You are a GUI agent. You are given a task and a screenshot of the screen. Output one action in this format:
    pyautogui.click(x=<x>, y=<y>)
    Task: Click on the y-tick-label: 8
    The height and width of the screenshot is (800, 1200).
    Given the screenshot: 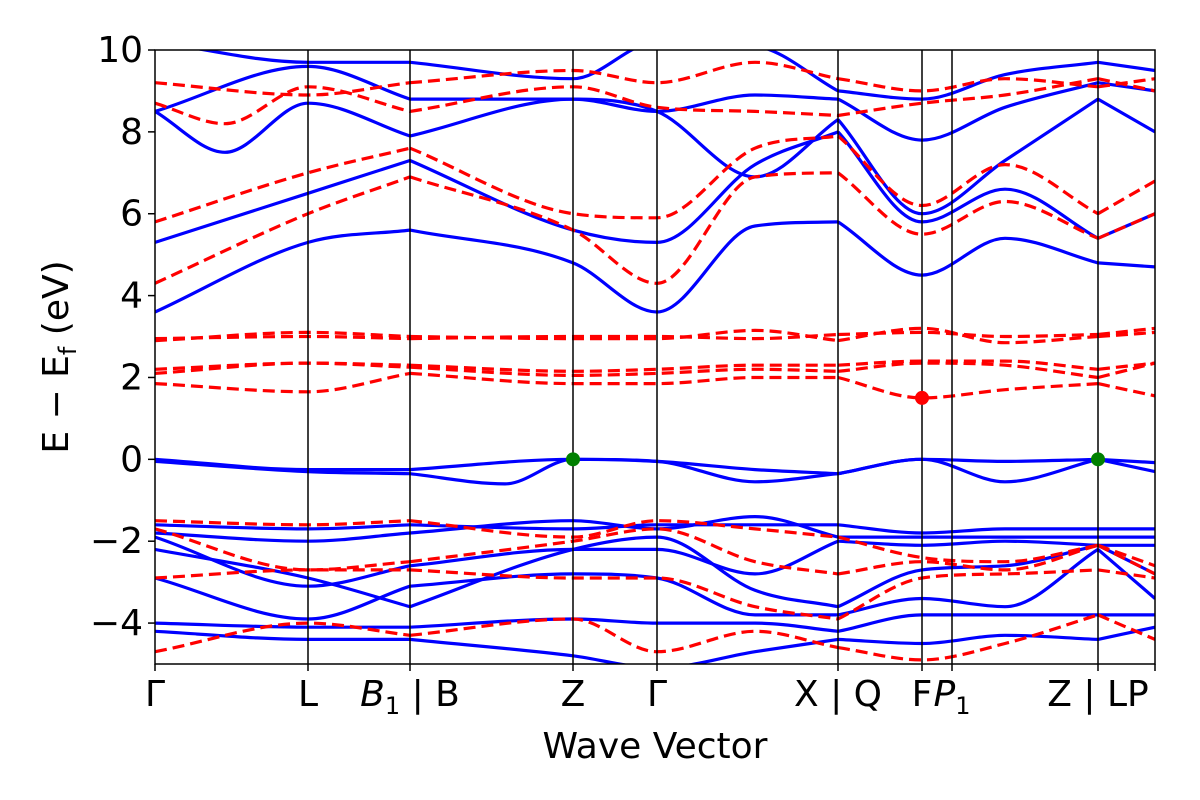 What is the action you would take?
    pyautogui.click(x=131, y=132)
    